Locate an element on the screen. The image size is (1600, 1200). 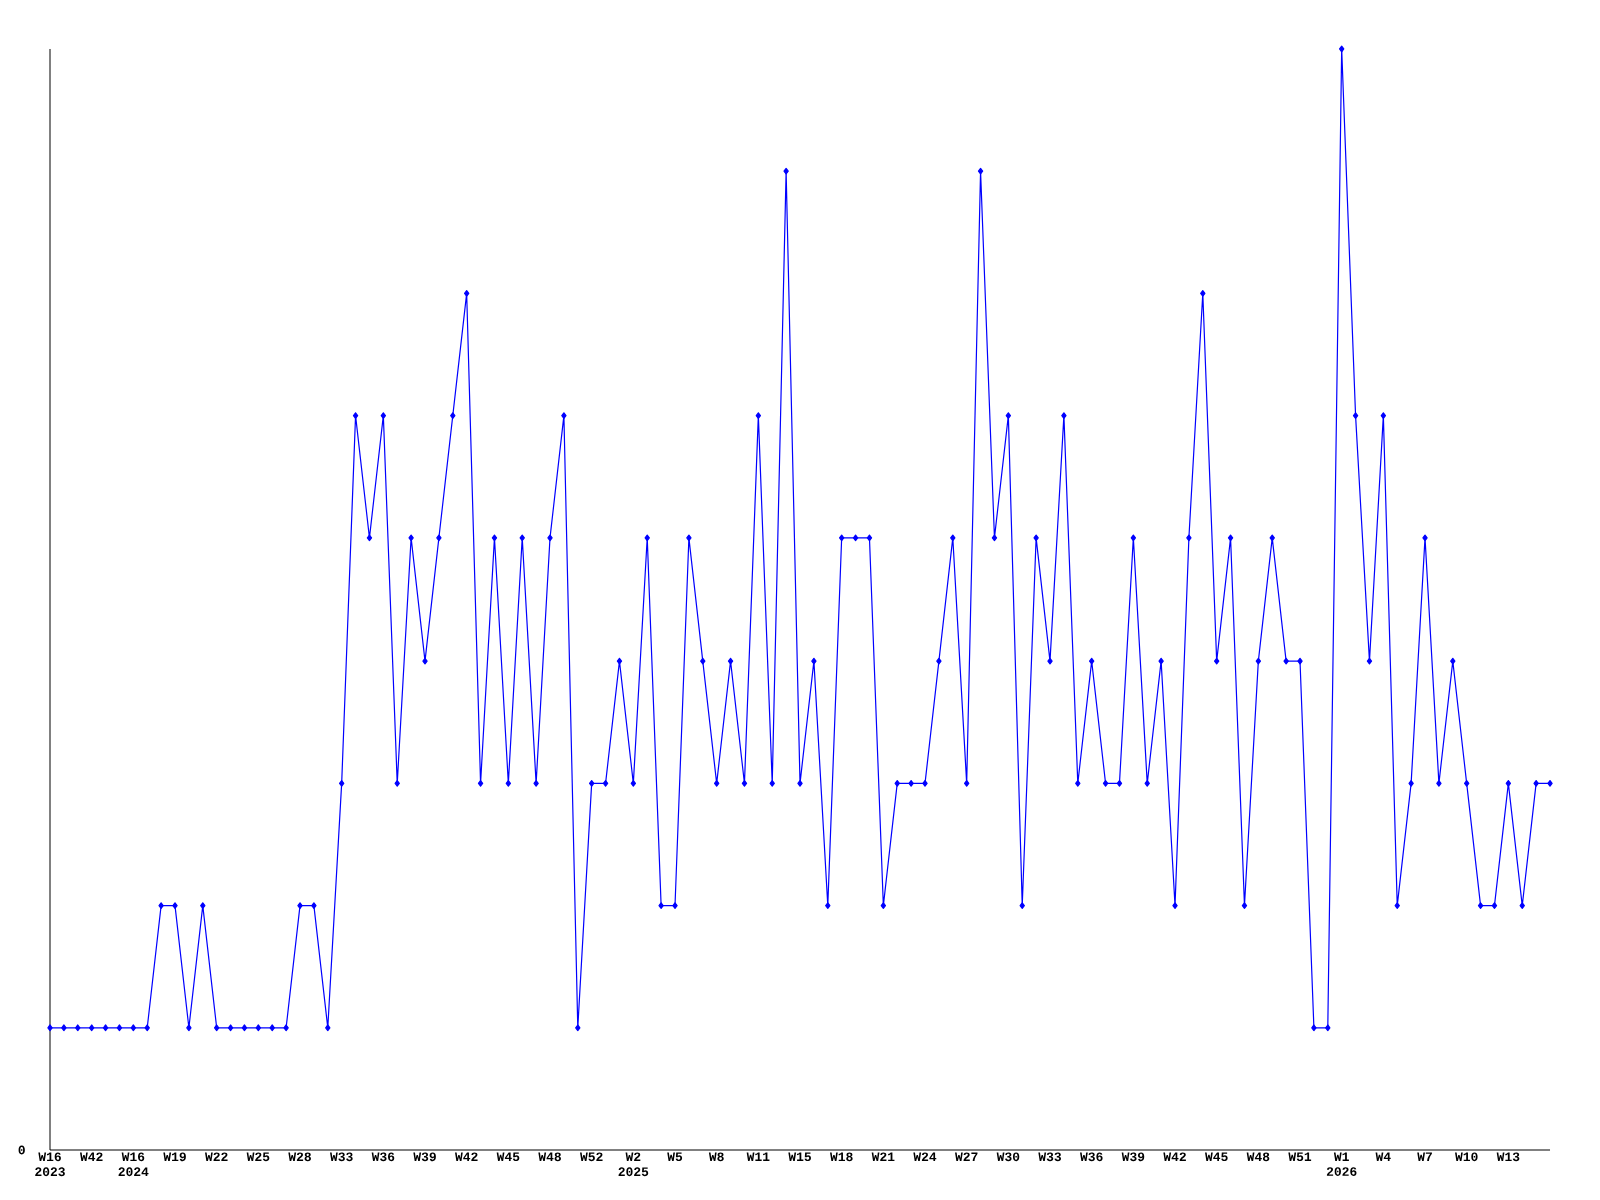
x-tick-label: W13 is located at coordinates (1508, 1157).